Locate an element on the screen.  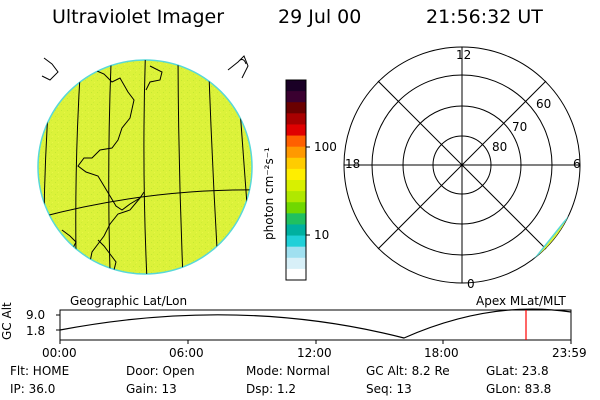
mlt-label-12: 12 is located at coordinates (464, 55).